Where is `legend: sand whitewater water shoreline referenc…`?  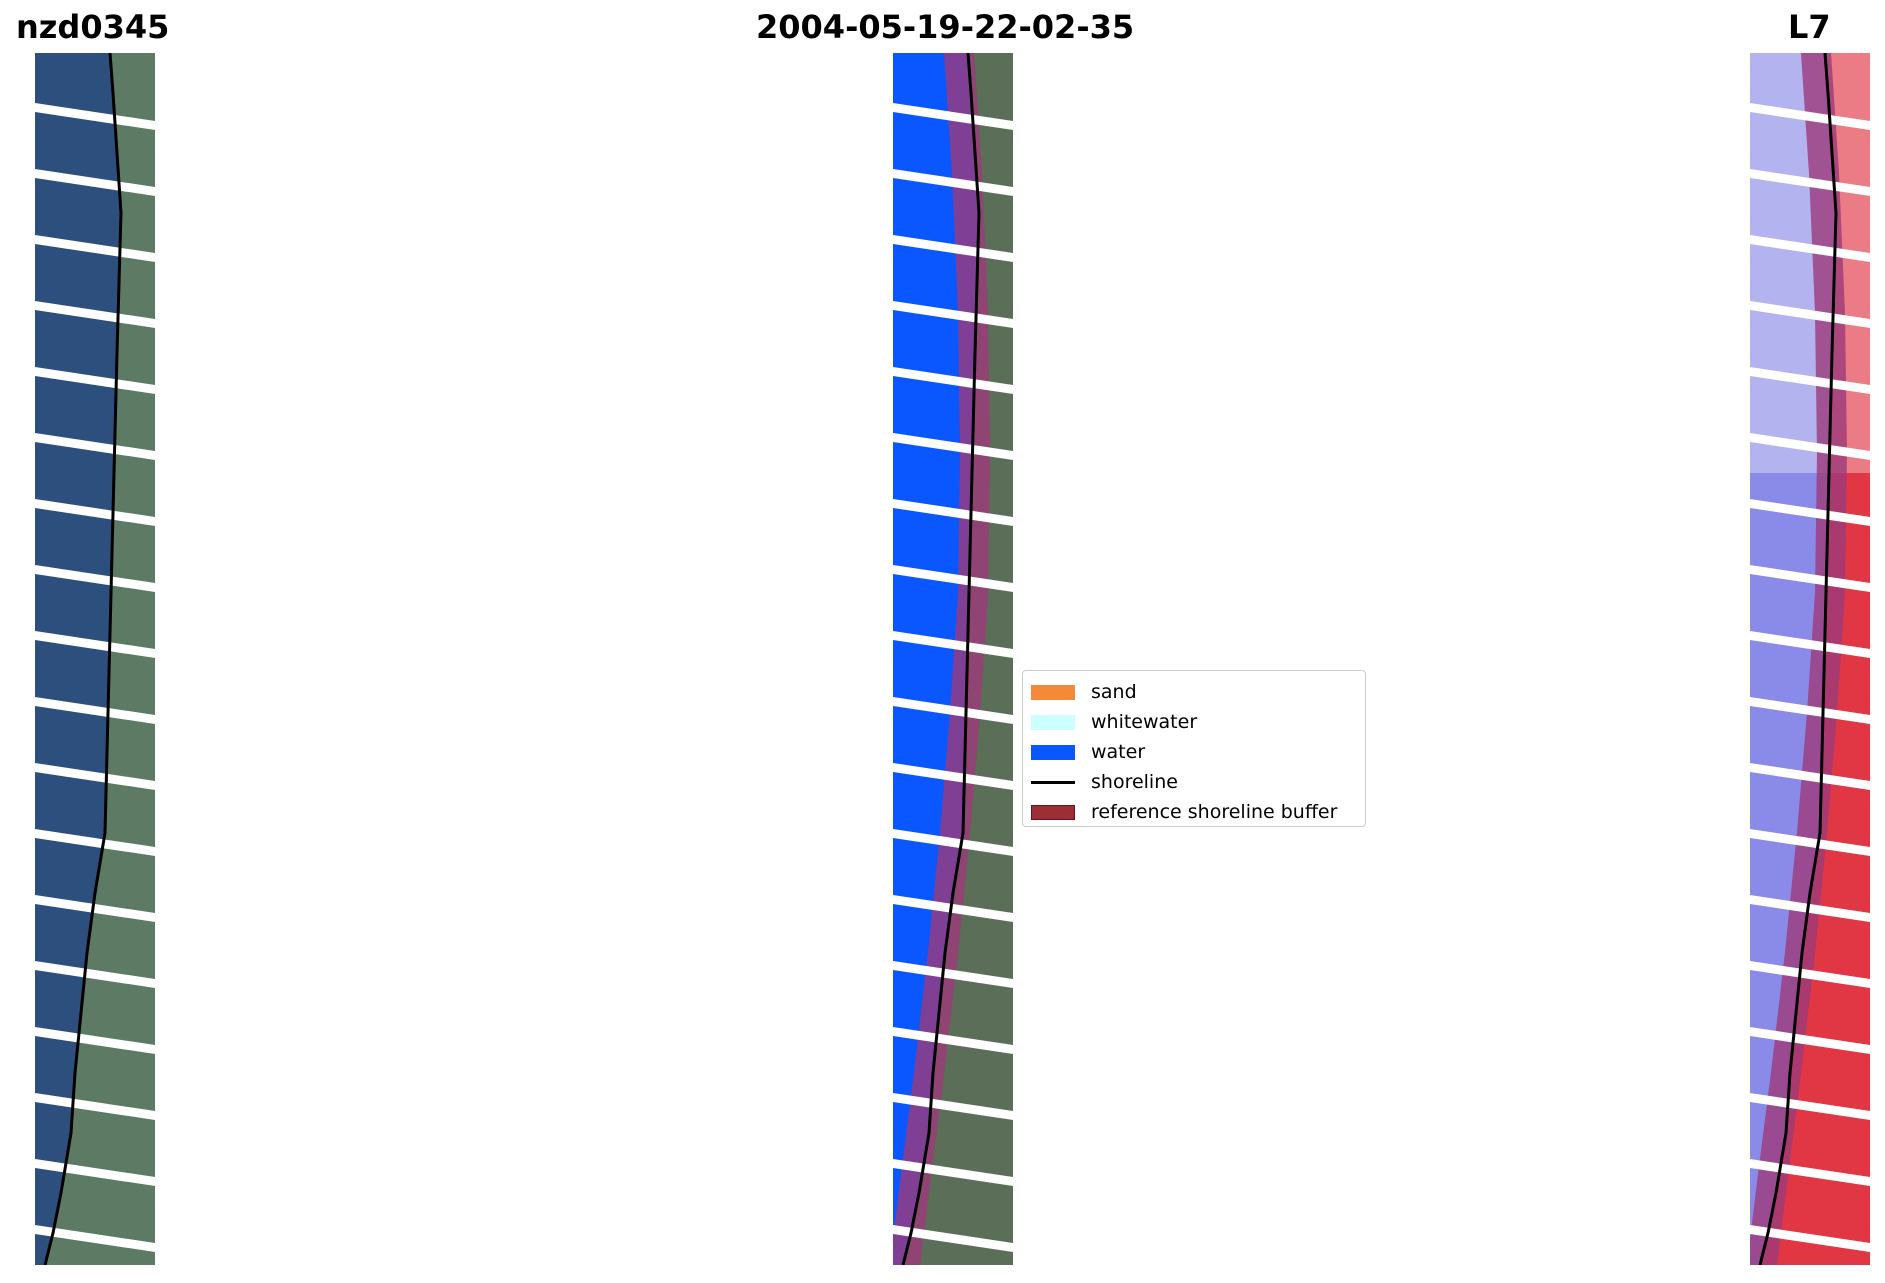
legend: sand whitewater water shoreline referenc… is located at coordinates (1194, 748).